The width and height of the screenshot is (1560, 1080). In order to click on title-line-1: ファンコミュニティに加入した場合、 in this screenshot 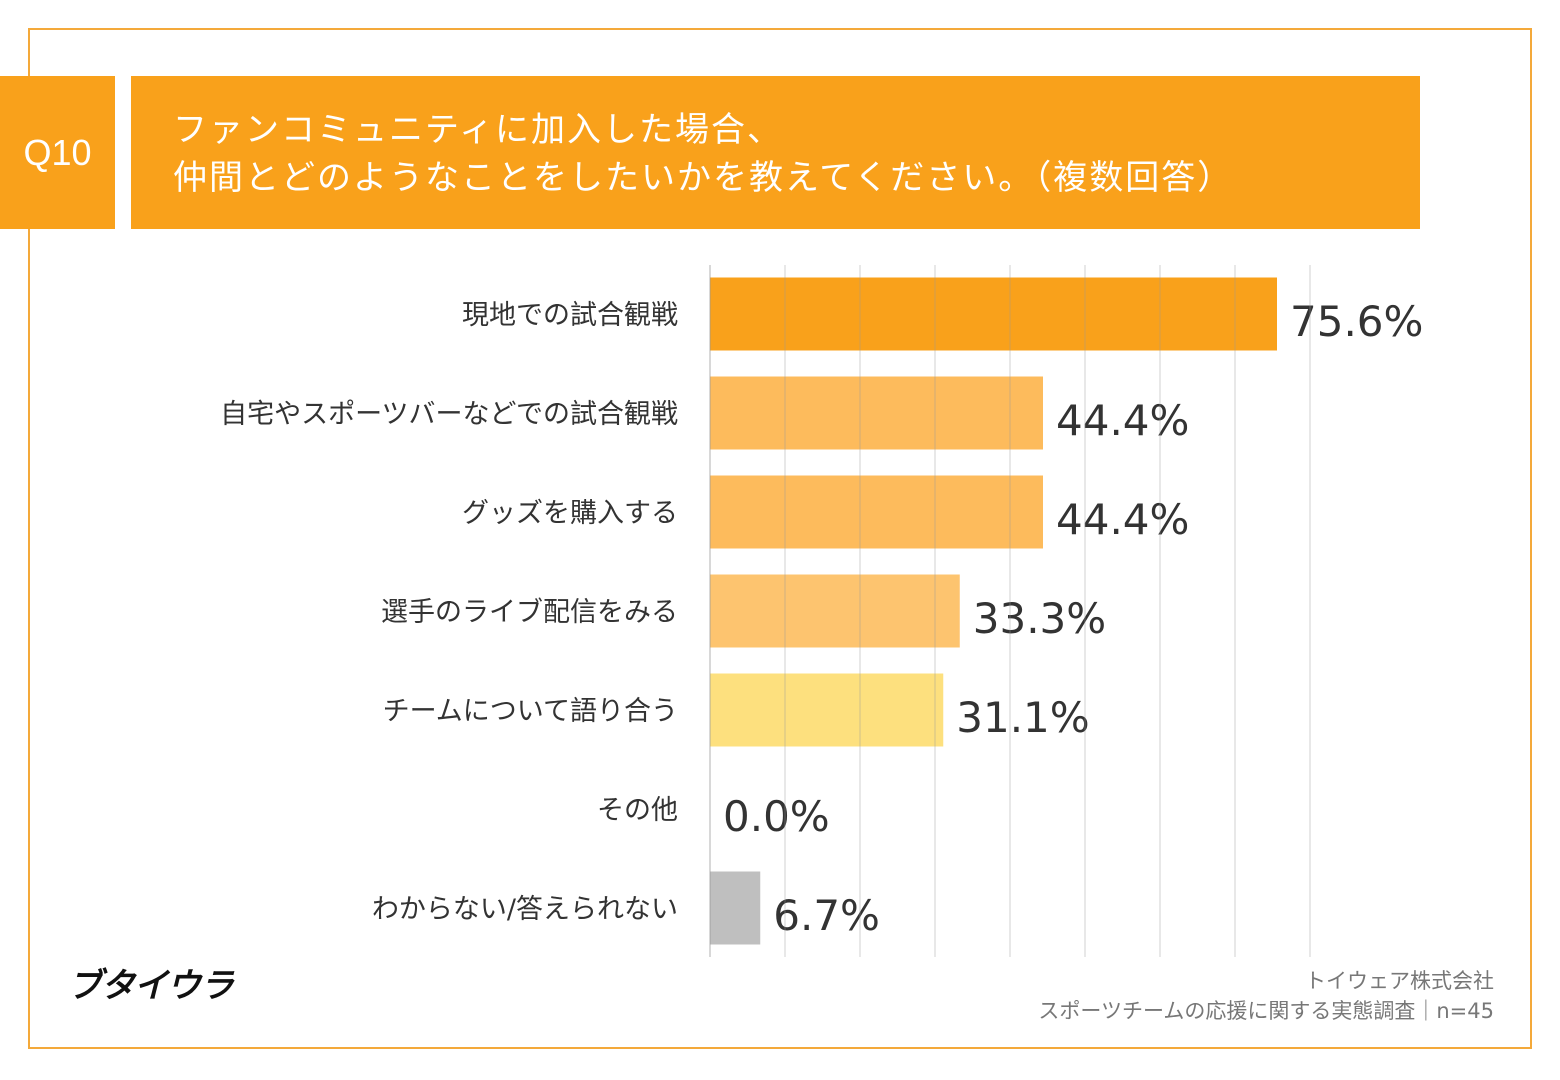, I will do `click(478, 130)`.